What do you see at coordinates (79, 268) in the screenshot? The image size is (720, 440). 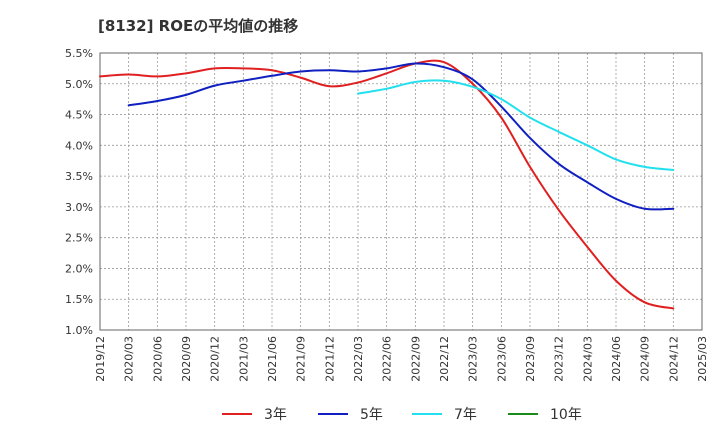 I see `y-tick-label: 2.0%` at bounding box center [79, 268].